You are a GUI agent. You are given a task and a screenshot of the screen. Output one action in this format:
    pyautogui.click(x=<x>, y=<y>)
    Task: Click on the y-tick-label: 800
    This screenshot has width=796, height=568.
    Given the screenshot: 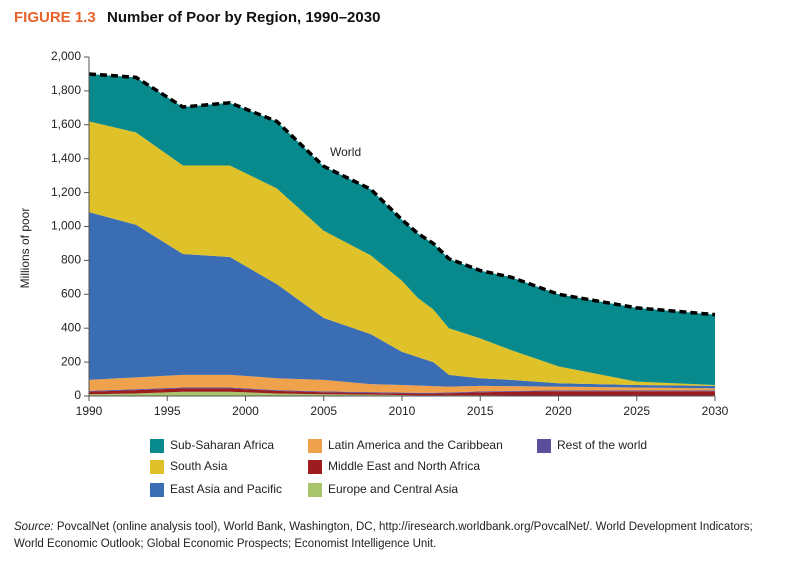 What is the action you would take?
    pyautogui.click(x=71, y=260)
    